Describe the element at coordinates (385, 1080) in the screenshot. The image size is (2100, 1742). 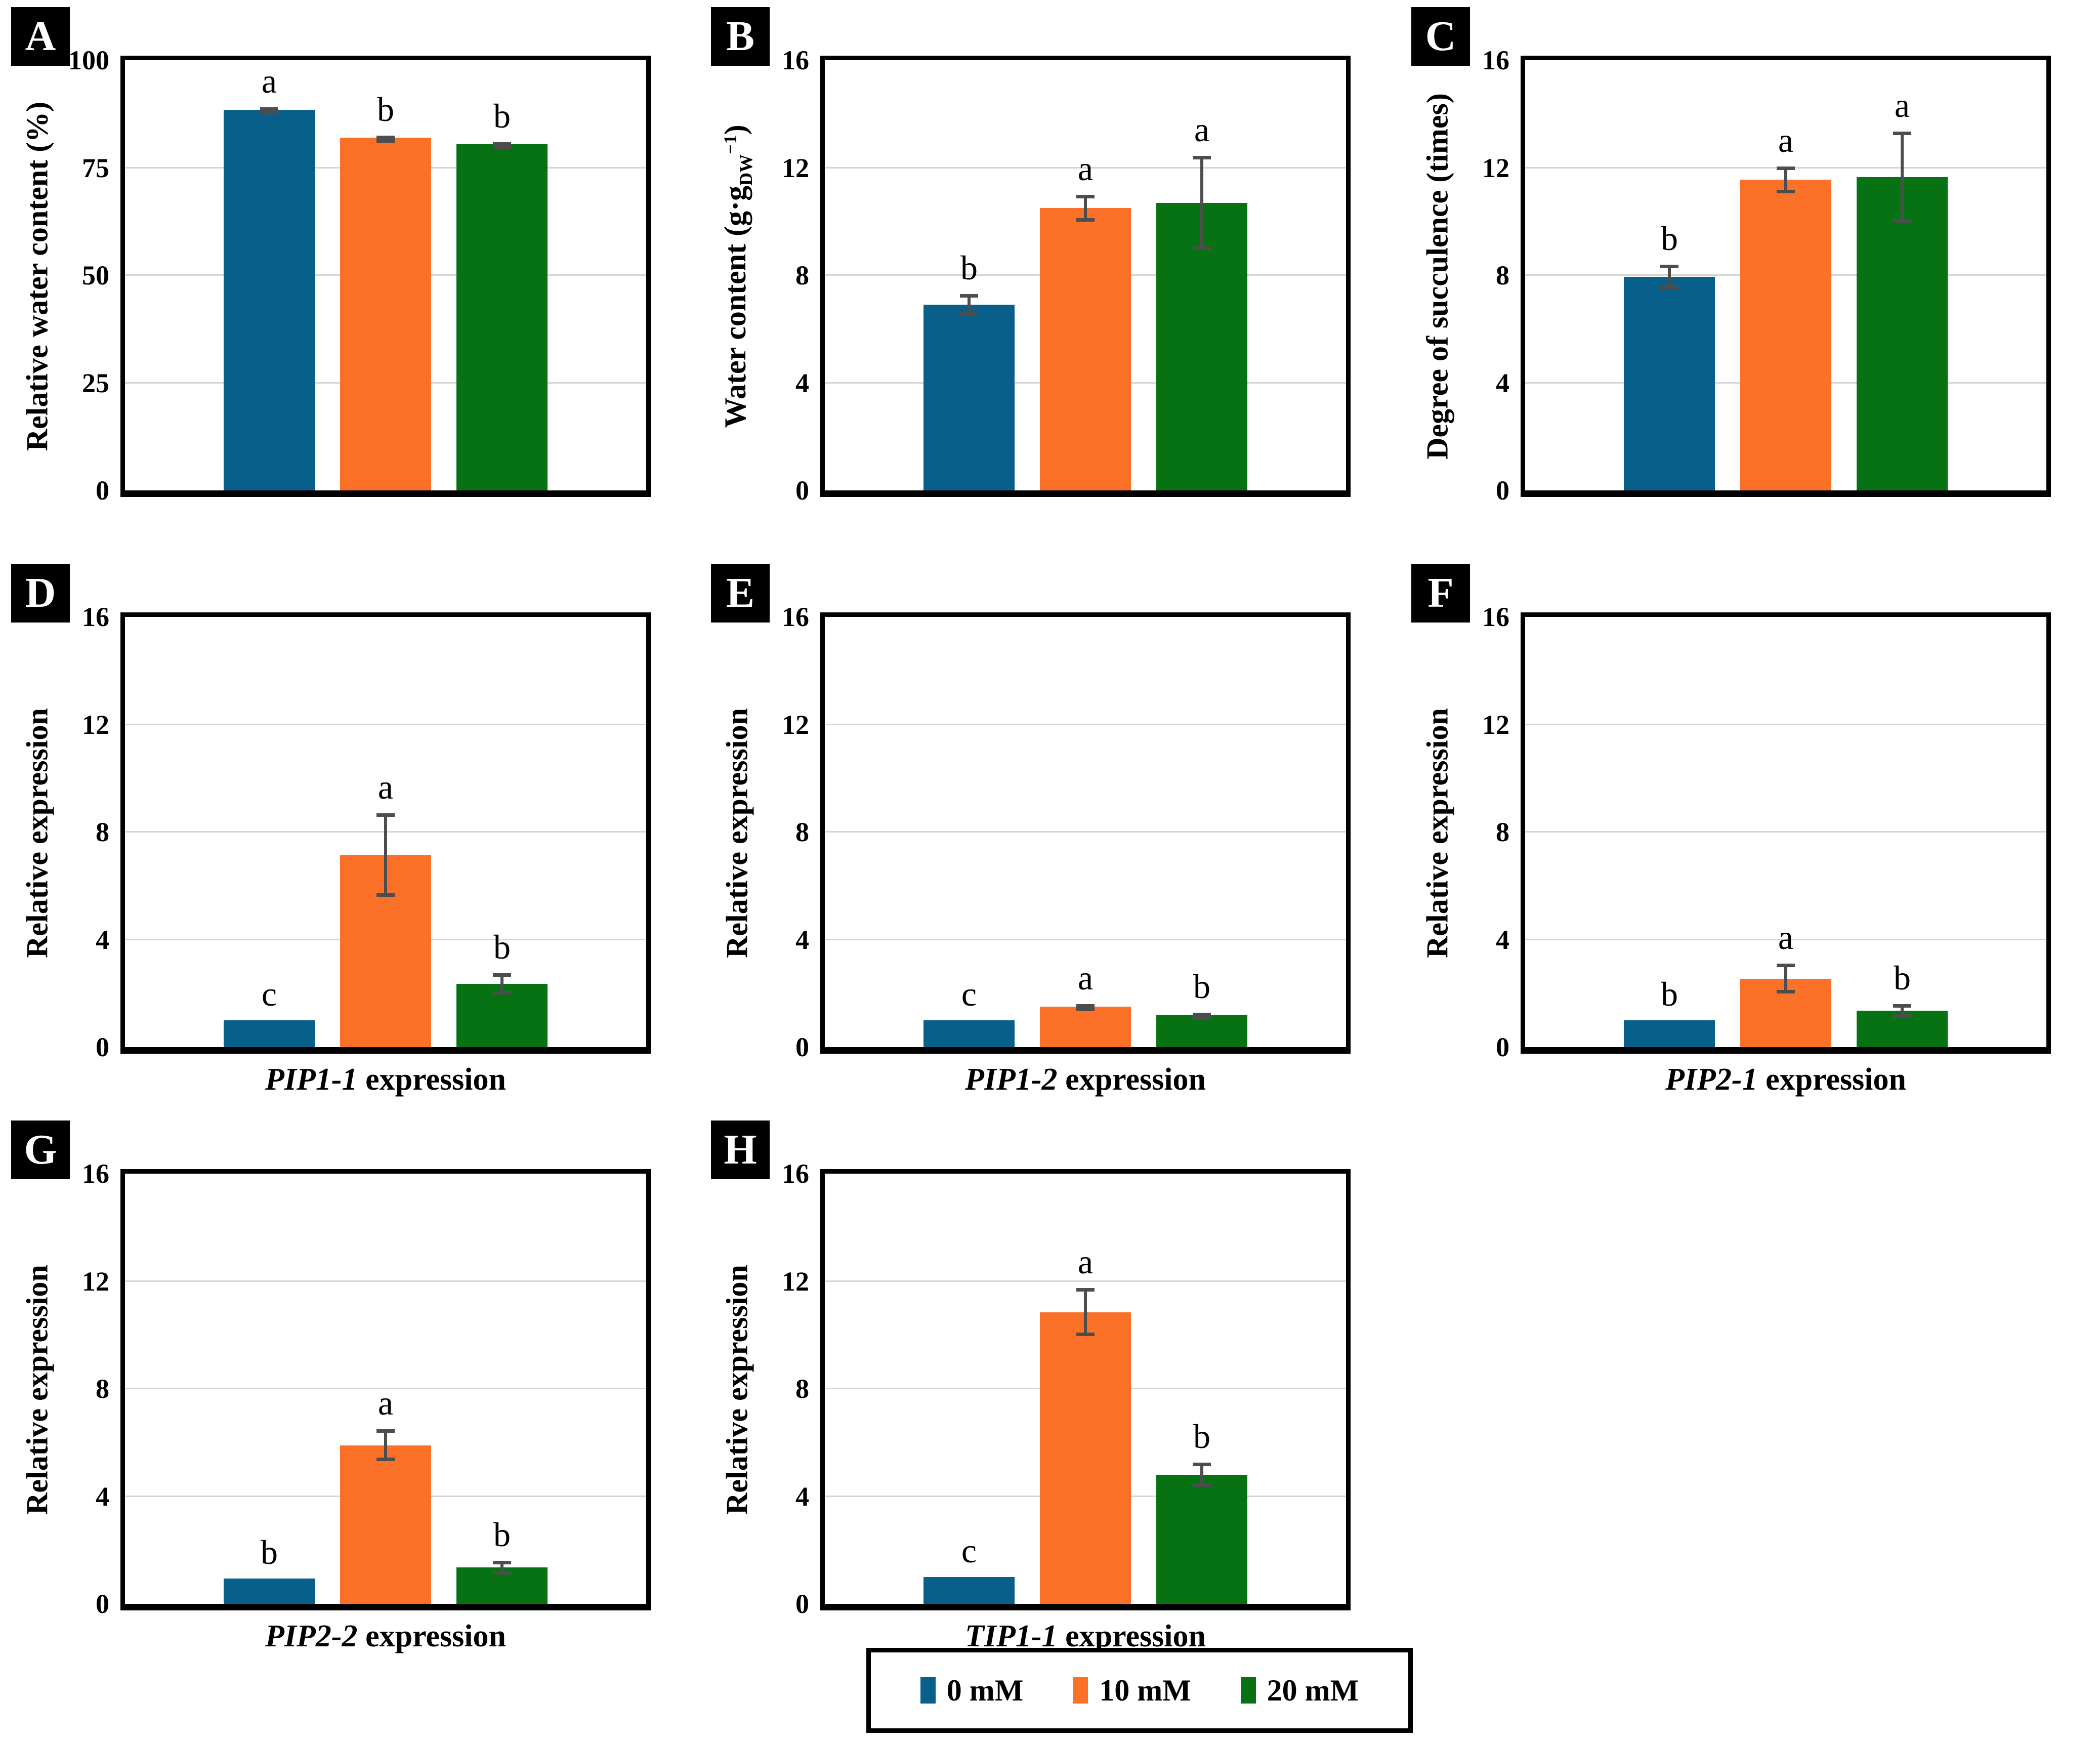
I see `x-axis-label: PIP1-1 expression` at that location.